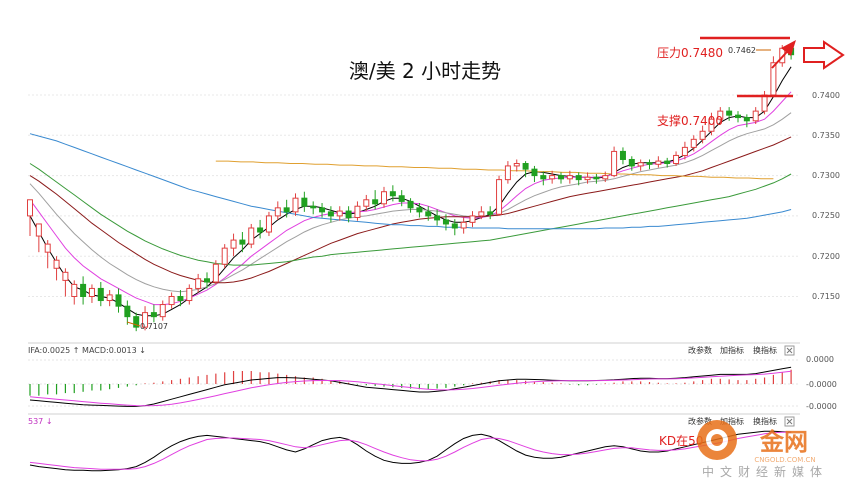  I want to click on close-icon, so click(789, 350).